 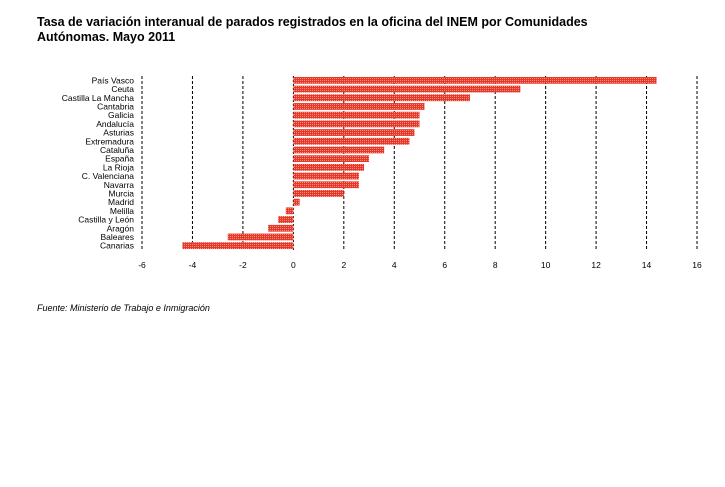 I want to click on x-tick-label: 16, so click(x=697, y=265).